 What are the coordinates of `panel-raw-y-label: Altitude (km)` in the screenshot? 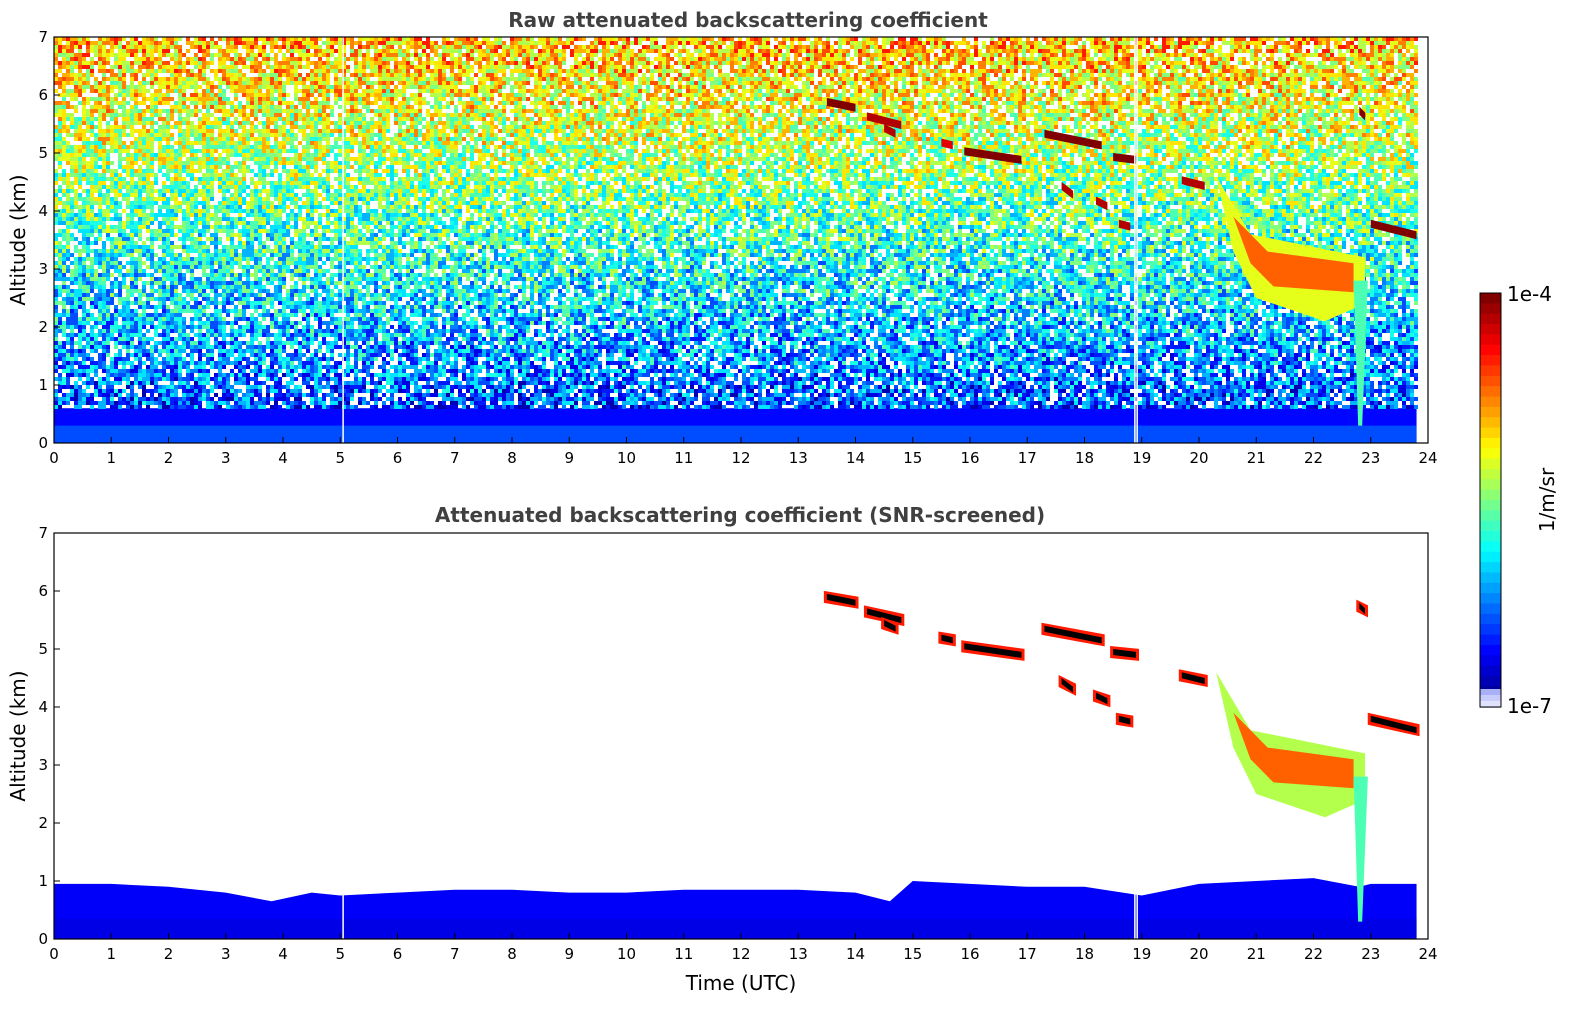 It's located at (18, 239).